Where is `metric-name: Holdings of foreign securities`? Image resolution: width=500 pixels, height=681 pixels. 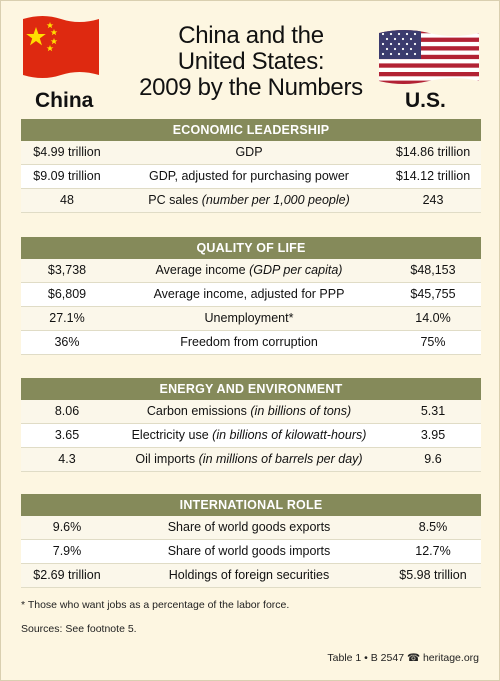 metric-name: Holdings of foreign securities is located at coordinates (249, 575).